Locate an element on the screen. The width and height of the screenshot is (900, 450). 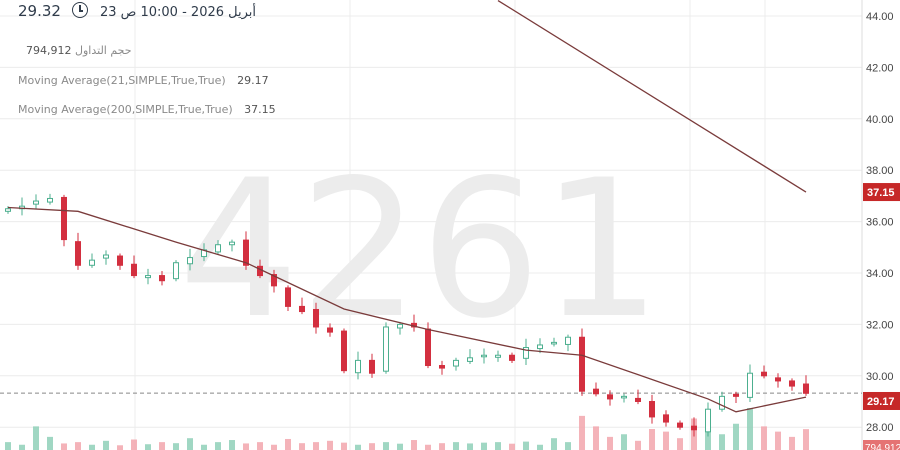
ma200-price-label: 37.15 is located at coordinates (881, 193).